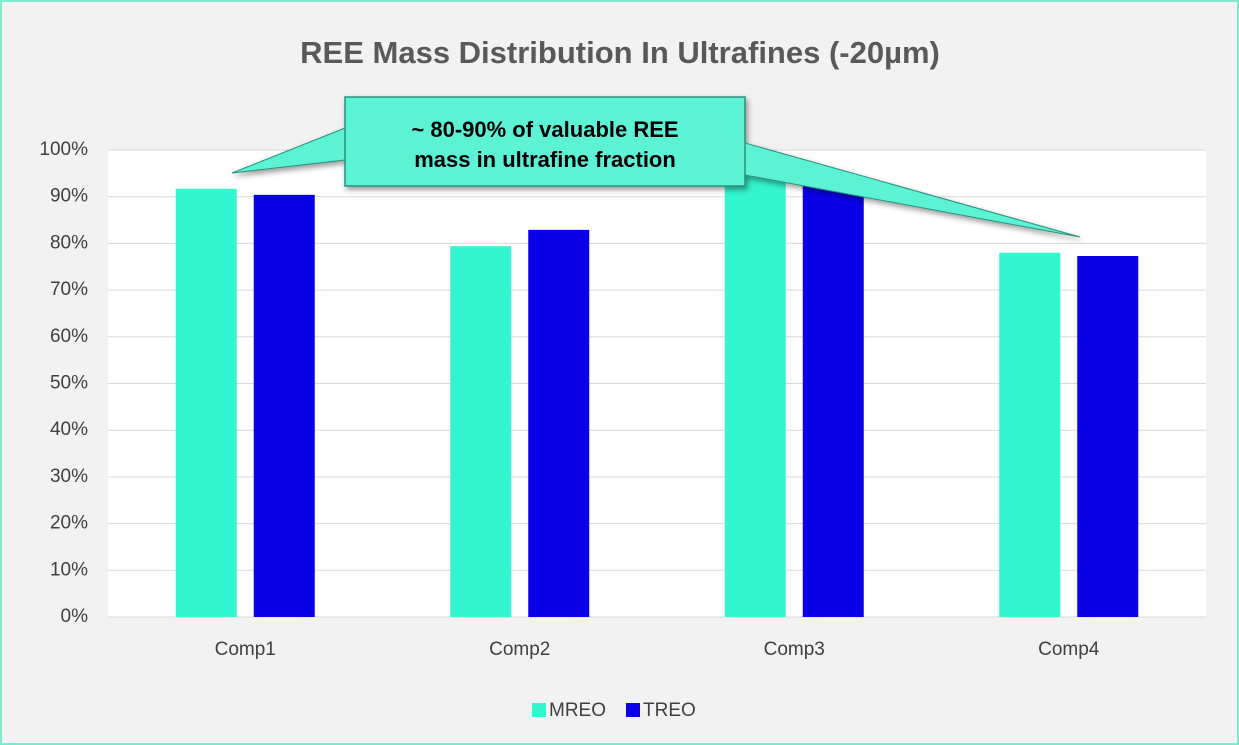 This screenshot has width=1239, height=745. I want to click on y-tick-label: 30%, so click(69, 476).